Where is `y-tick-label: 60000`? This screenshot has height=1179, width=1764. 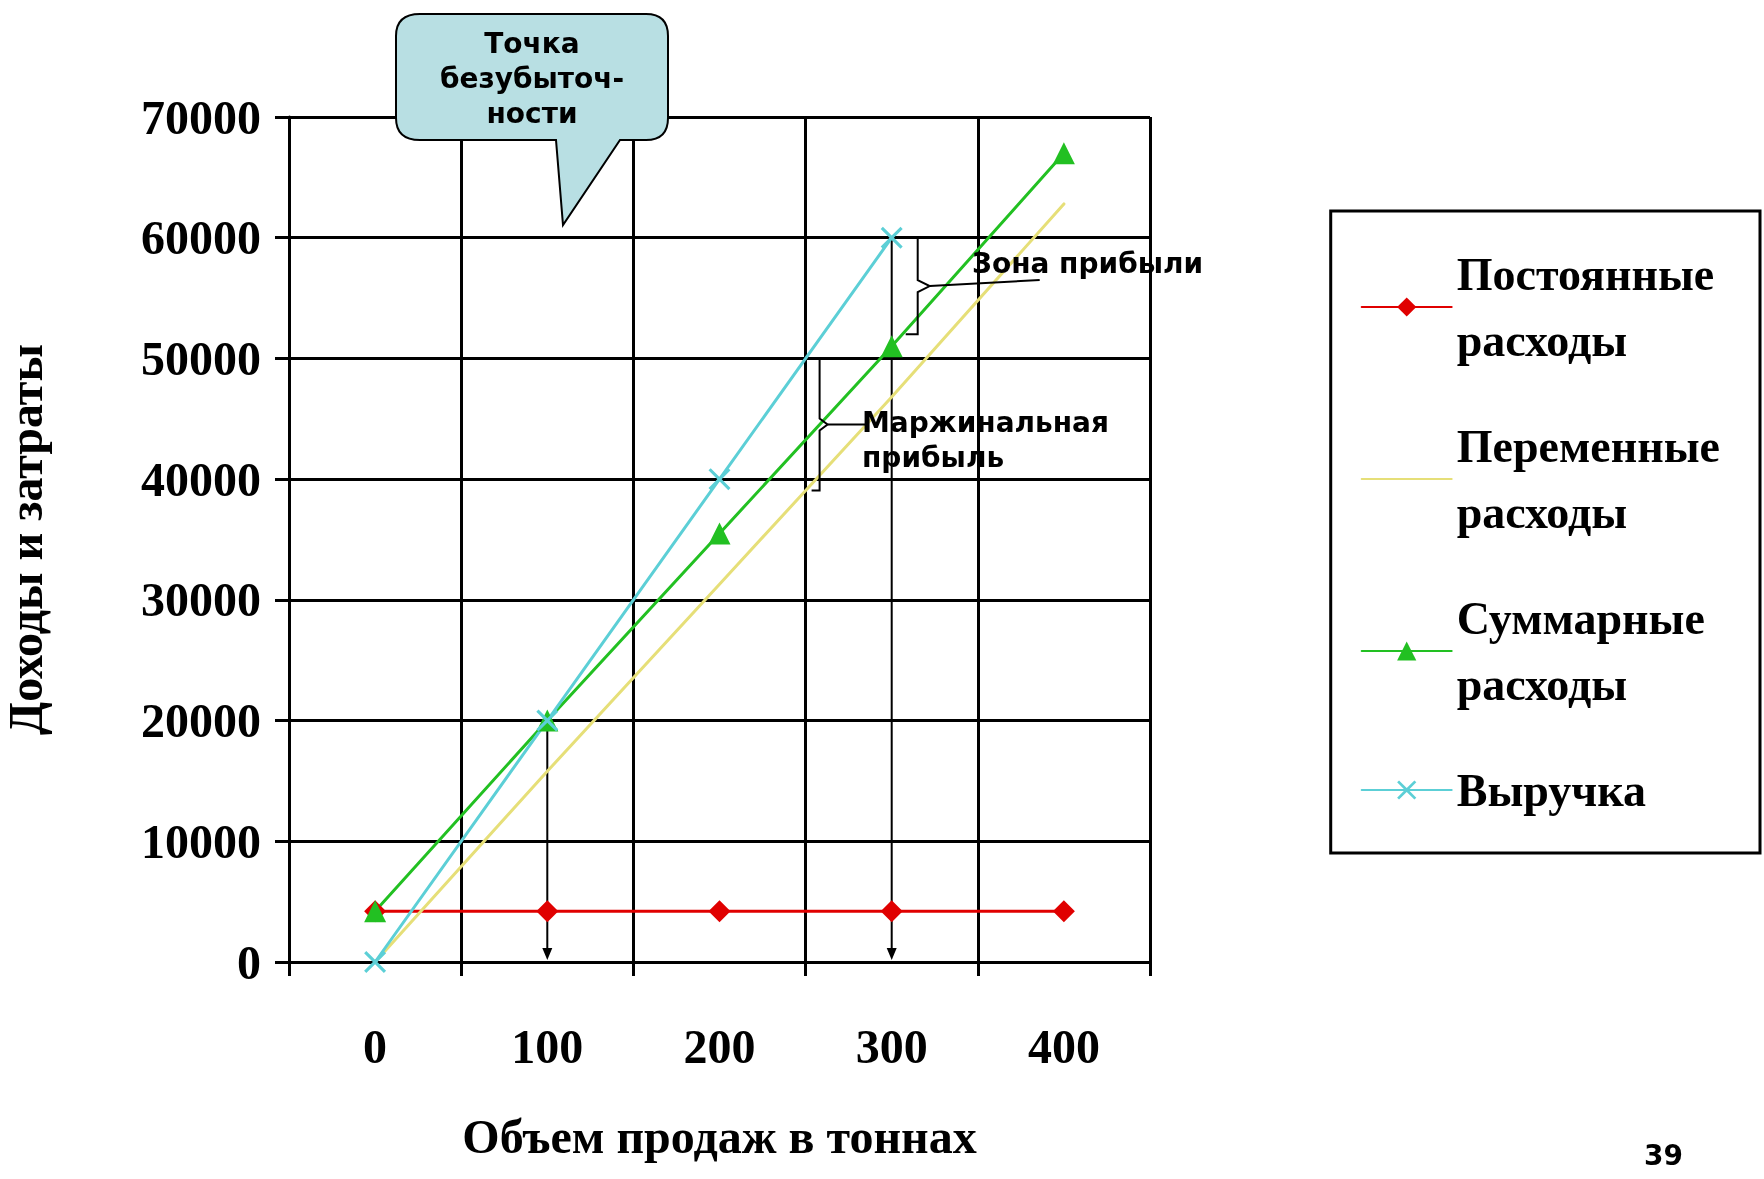
y-tick-label: 60000 is located at coordinates (201, 238).